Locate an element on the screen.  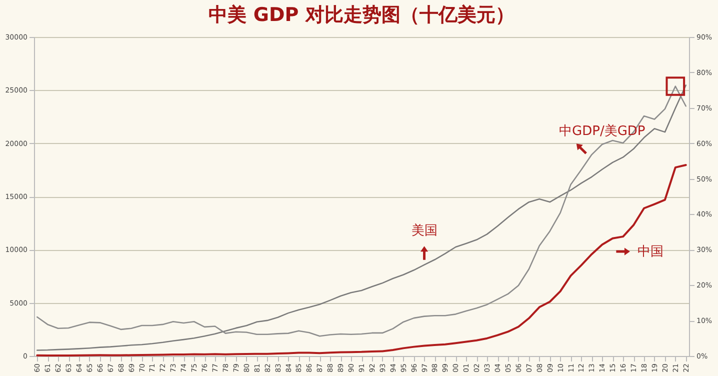
chart-title: 中美 GDP 对比走势图（十亿美元） is located at coordinates (361, 15).